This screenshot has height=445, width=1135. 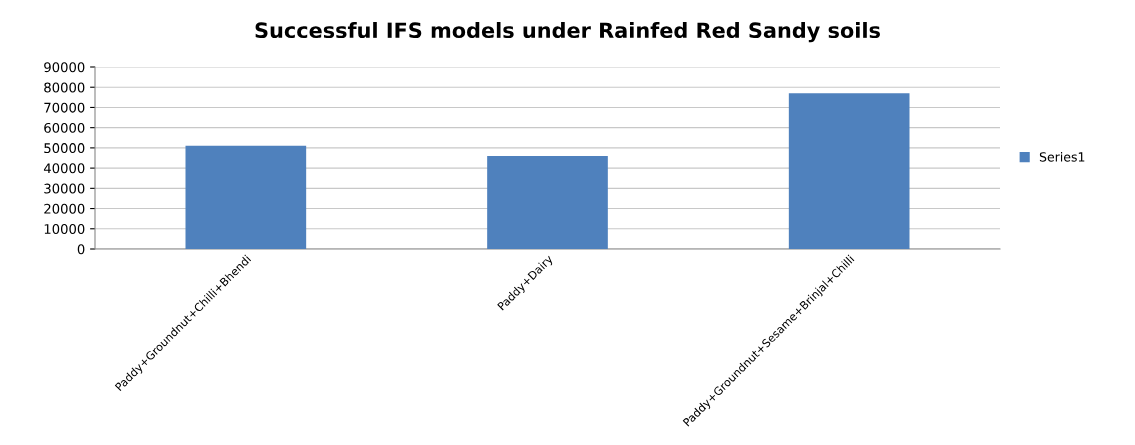 I want to click on y-tick-label: 50000, so click(x=64, y=148).